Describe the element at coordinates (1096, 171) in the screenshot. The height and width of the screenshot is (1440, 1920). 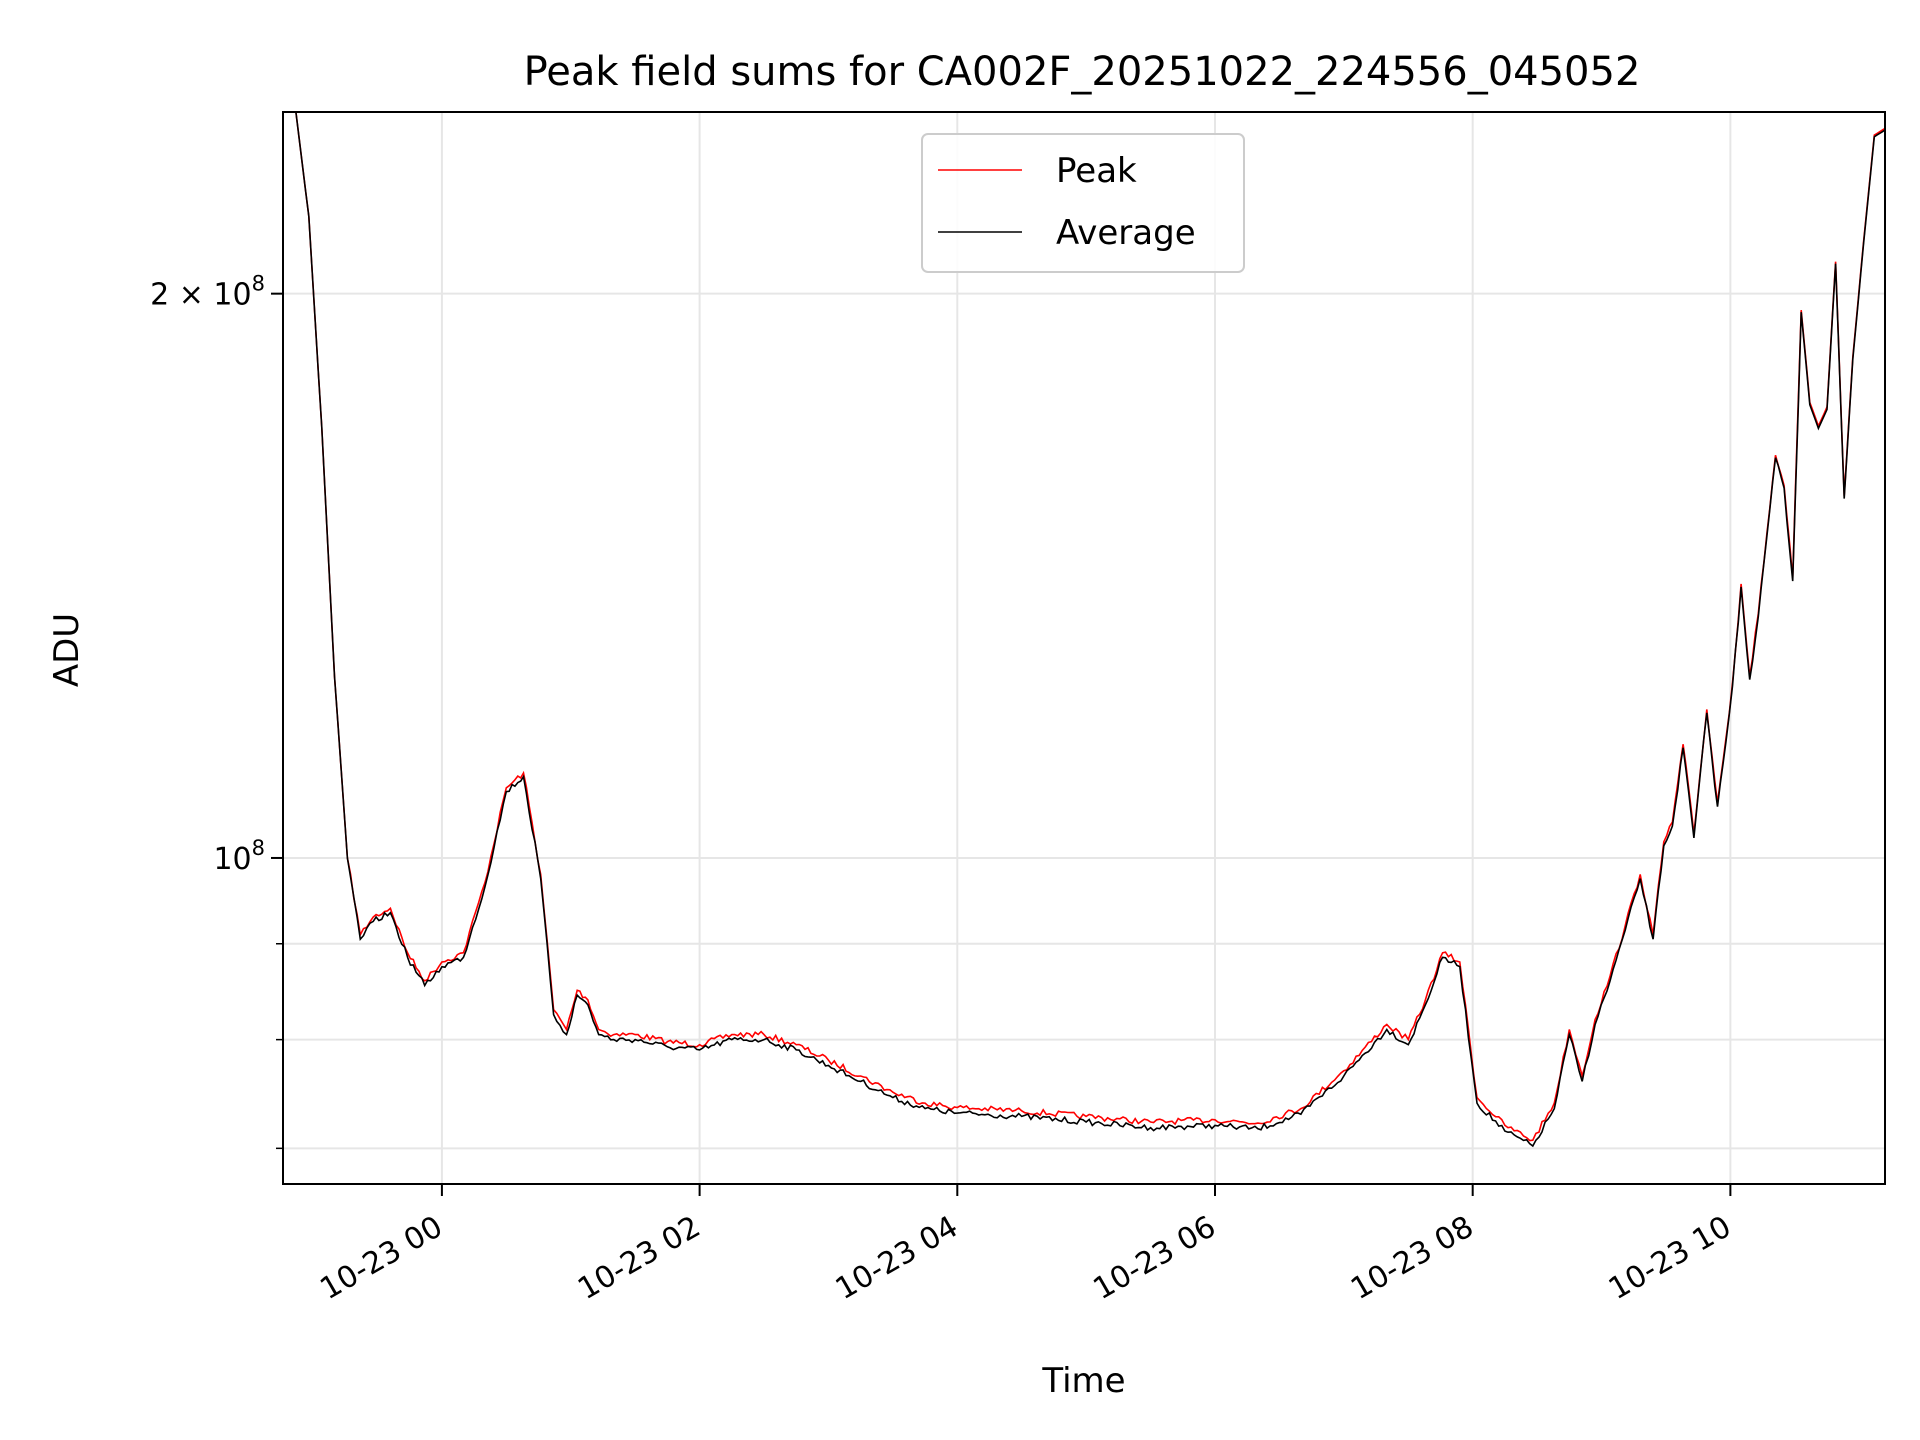
I see `legend-label-peak: Peak` at that location.